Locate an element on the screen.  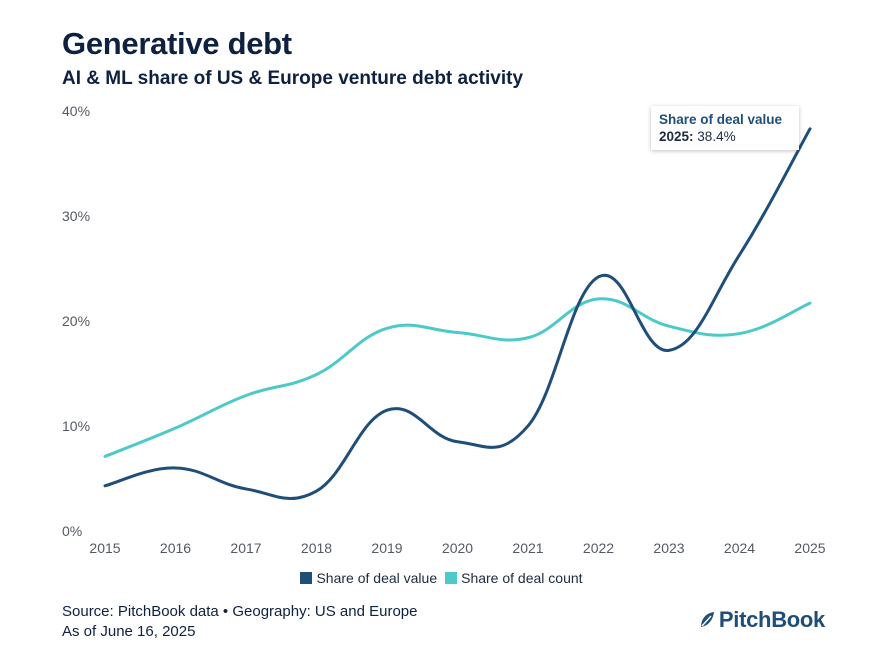
y-tick-label: 10% is located at coordinates (76, 426).